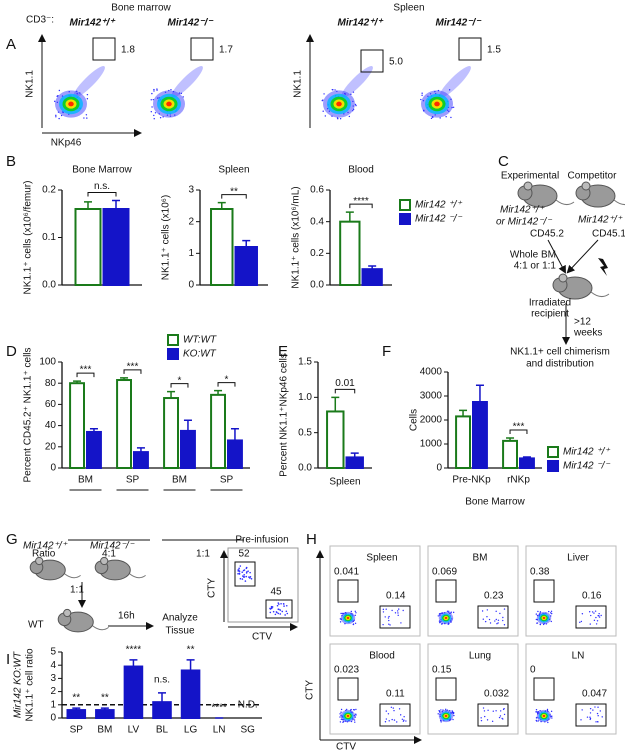  What do you see at coordinates (109, 554) in the screenshot?
I see `ratio: 4:1` at bounding box center [109, 554].